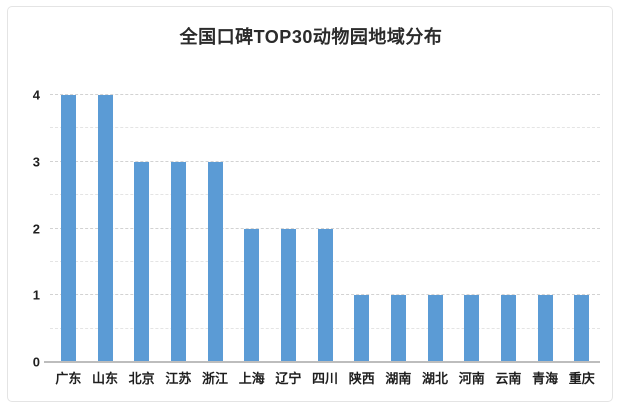 Image resolution: width=622 pixels, height=409 pixels. I want to click on bar-湖南, so click(398, 328).